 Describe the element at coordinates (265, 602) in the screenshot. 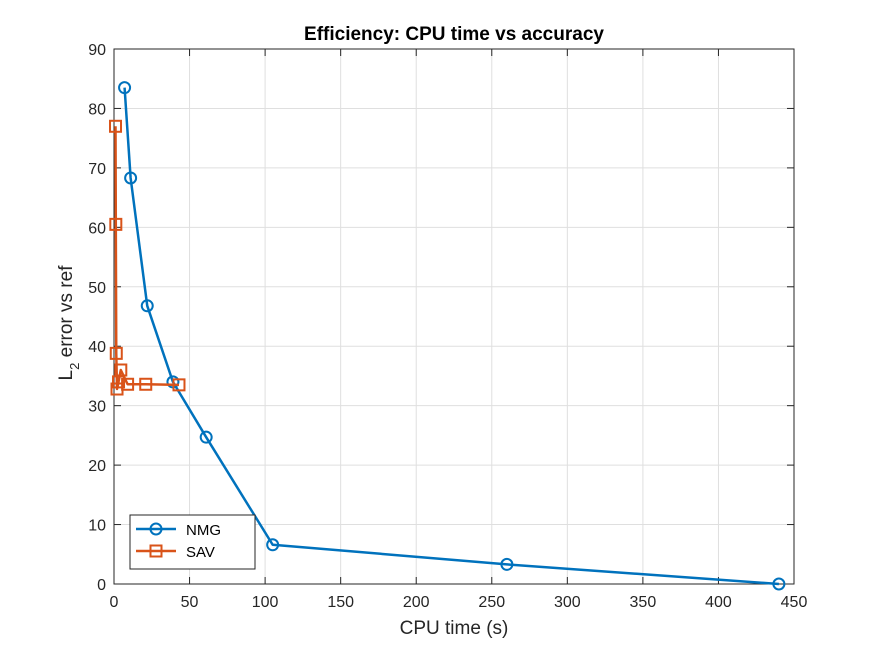

I see `x-tick-label: 100` at that location.